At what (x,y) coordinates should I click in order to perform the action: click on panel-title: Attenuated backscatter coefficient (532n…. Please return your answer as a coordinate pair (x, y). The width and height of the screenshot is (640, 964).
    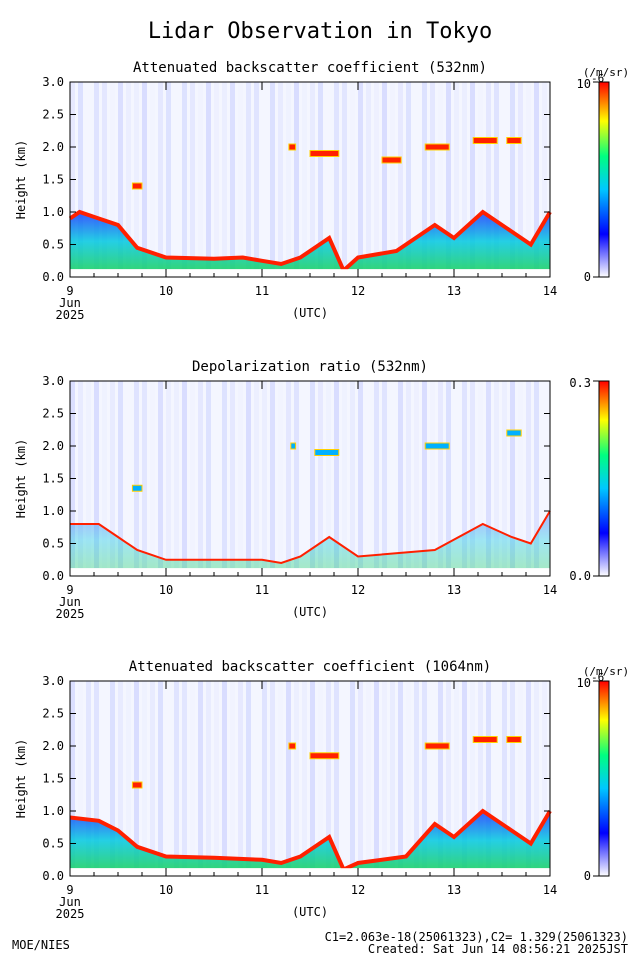
    Looking at the image, I should click on (310, 68).